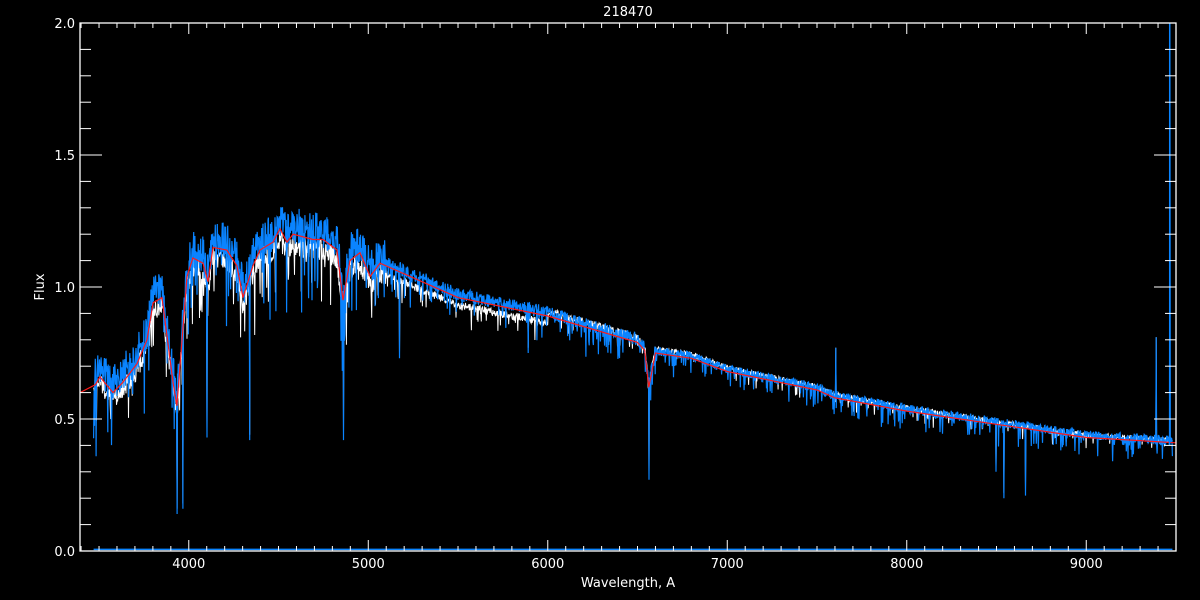  I want to click on x-tick-label: 5000, so click(368, 564).